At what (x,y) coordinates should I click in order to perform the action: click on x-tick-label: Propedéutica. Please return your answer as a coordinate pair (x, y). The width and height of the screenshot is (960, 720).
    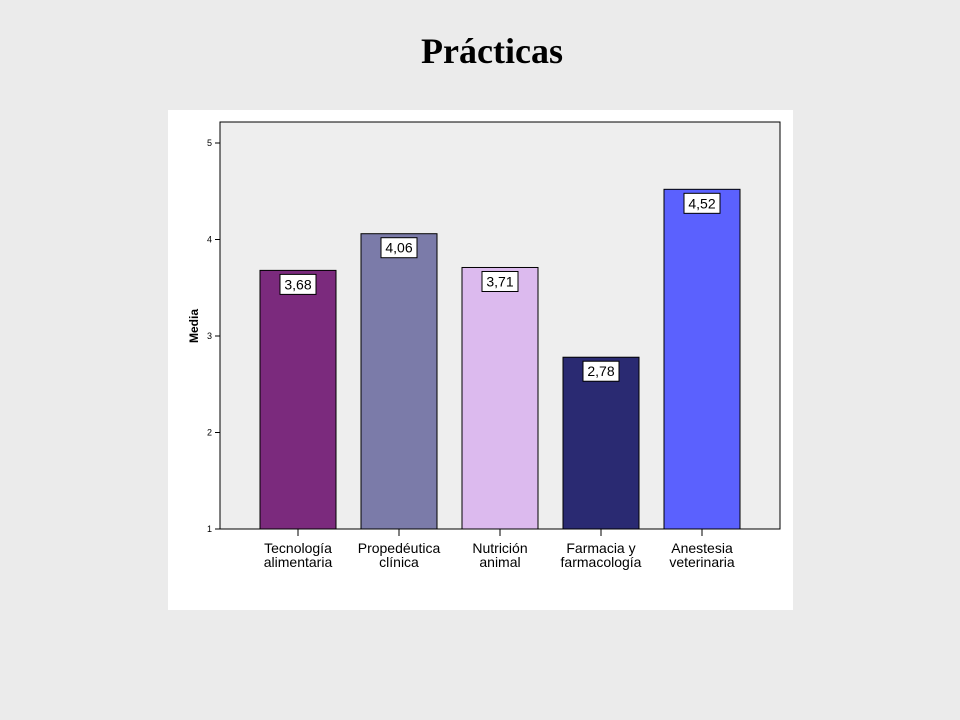
    Looking at the image, I should click on (399, 548).